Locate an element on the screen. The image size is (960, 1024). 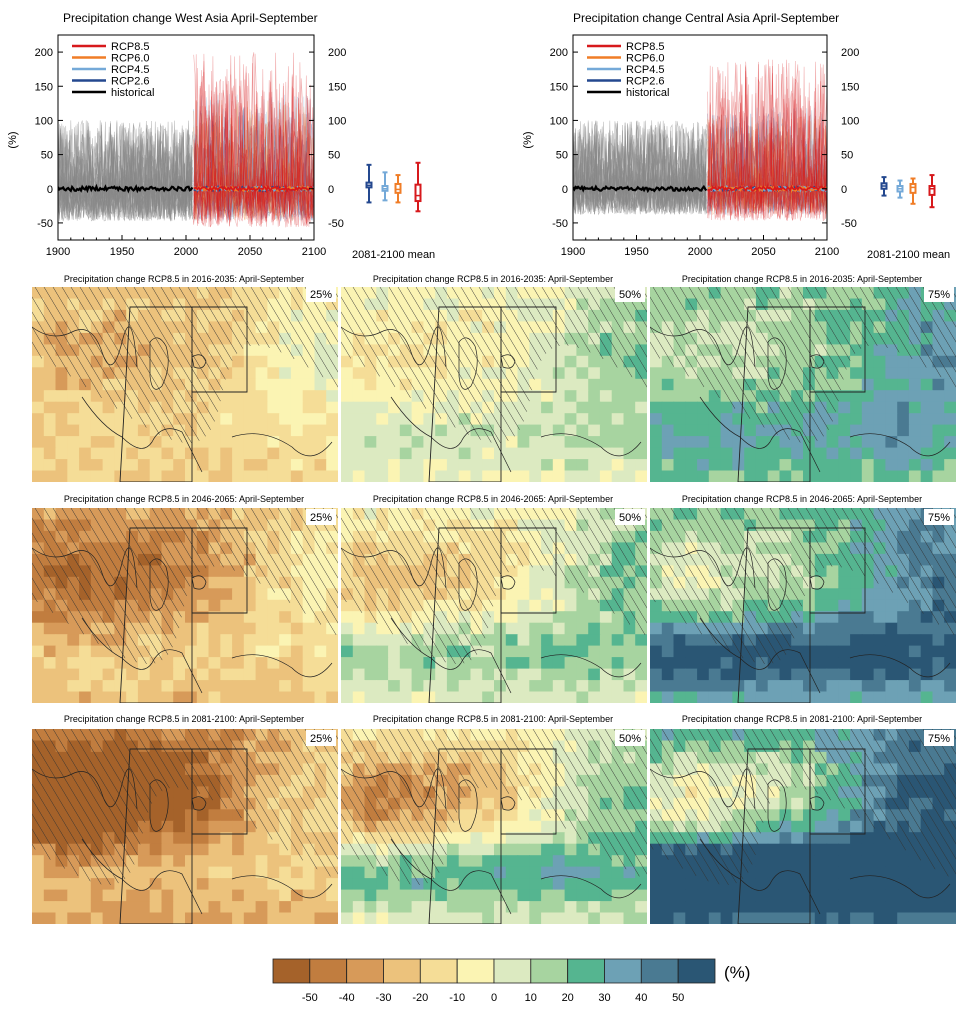
aral-sea is located at coordinates (508, 361).